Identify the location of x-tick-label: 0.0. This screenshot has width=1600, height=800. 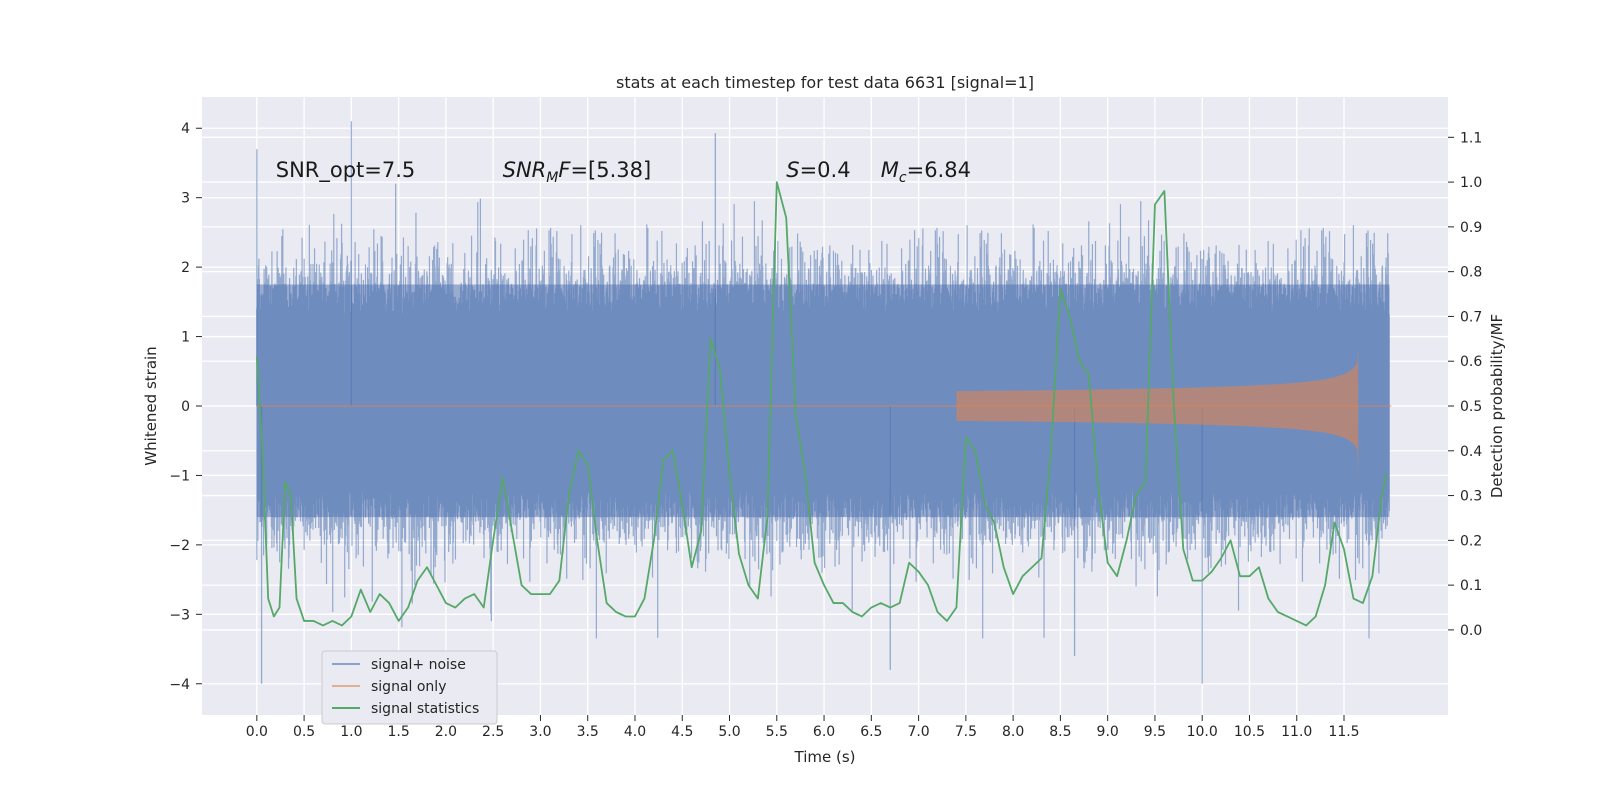
(257, 732).